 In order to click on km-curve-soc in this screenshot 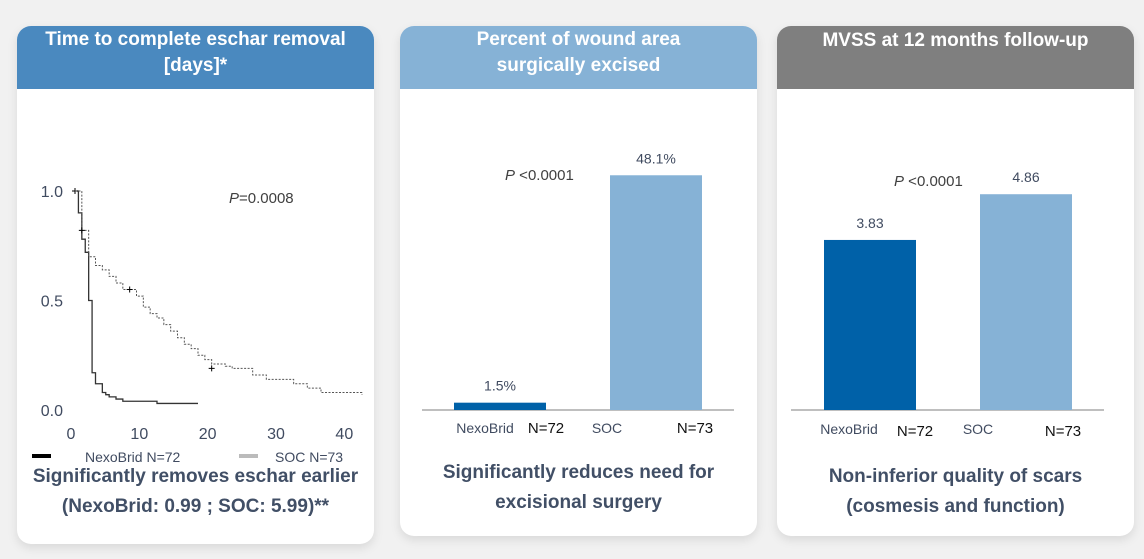, I will do `click(219, 292)`.